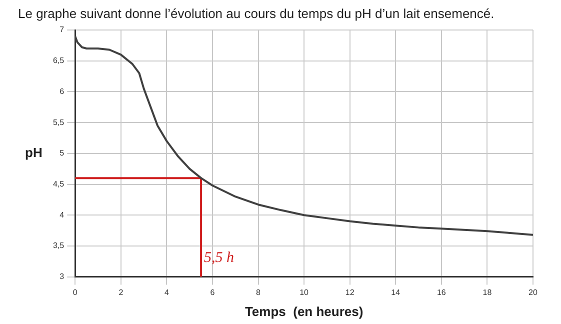  Describe the element at coordinates (58, 61) in the screenshot. I see `y-tick-label: 6,5` at that location.